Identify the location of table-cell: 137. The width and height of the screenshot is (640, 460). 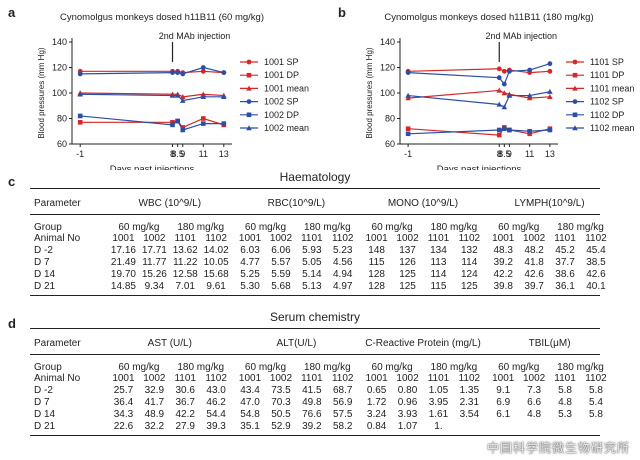
(407, 250).